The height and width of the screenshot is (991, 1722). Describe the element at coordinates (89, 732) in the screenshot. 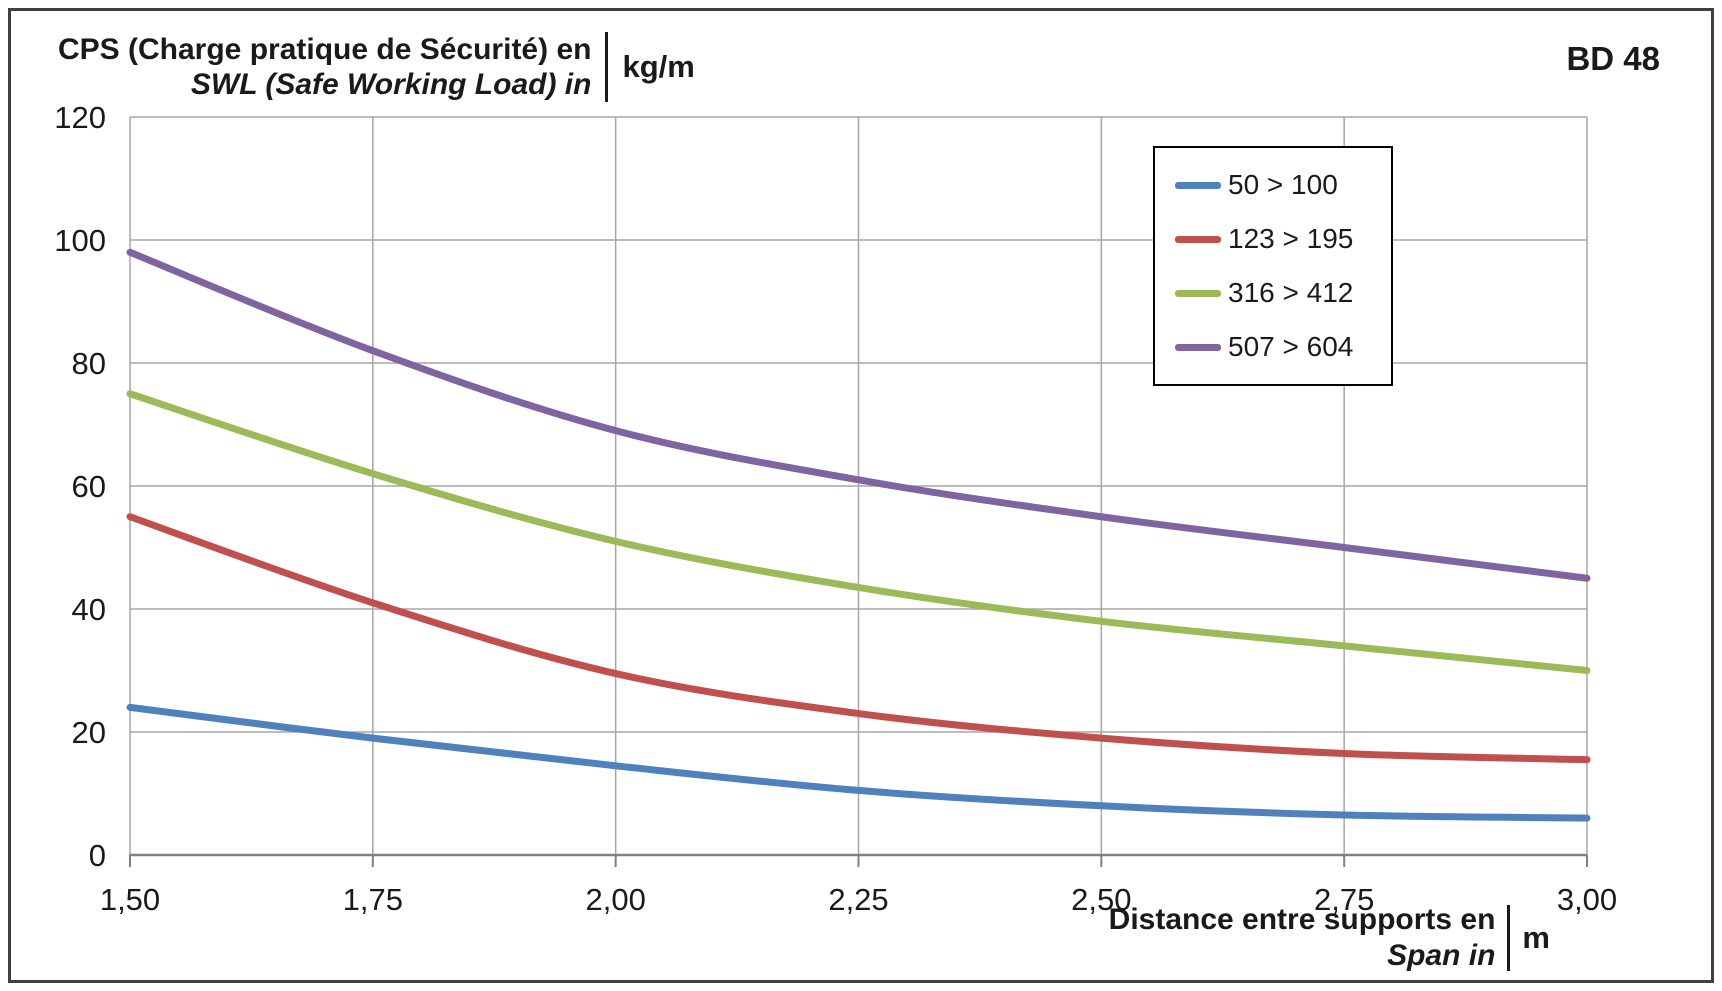

I see `y-tick-label: 20` at that location.